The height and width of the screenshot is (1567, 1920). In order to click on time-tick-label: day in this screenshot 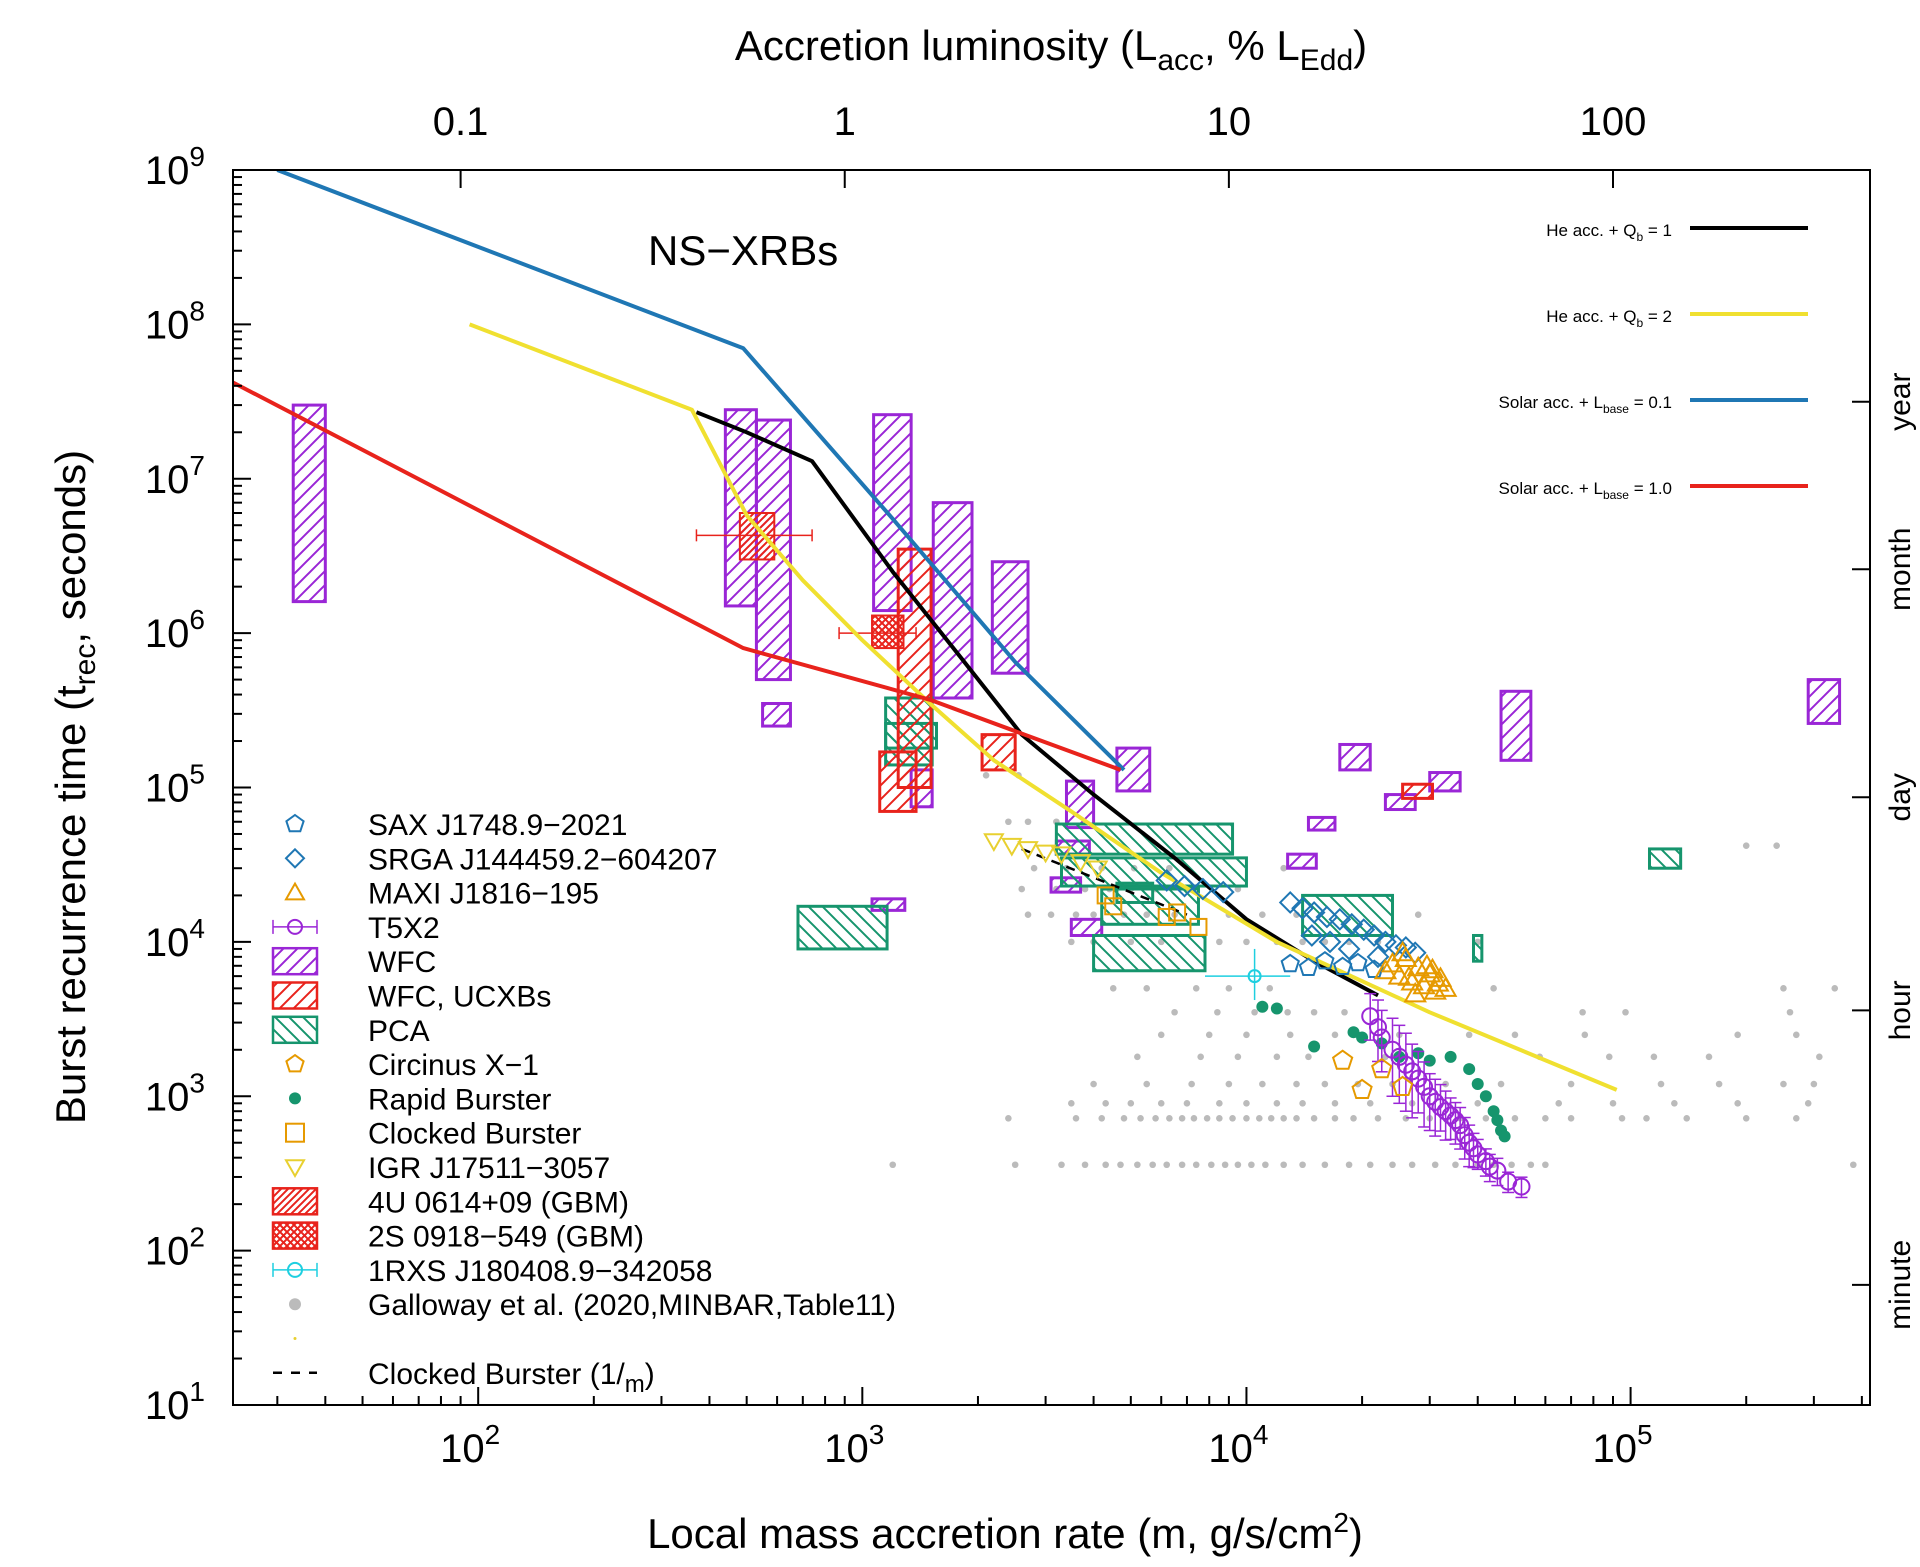, I will do `click(1900, 797)`.